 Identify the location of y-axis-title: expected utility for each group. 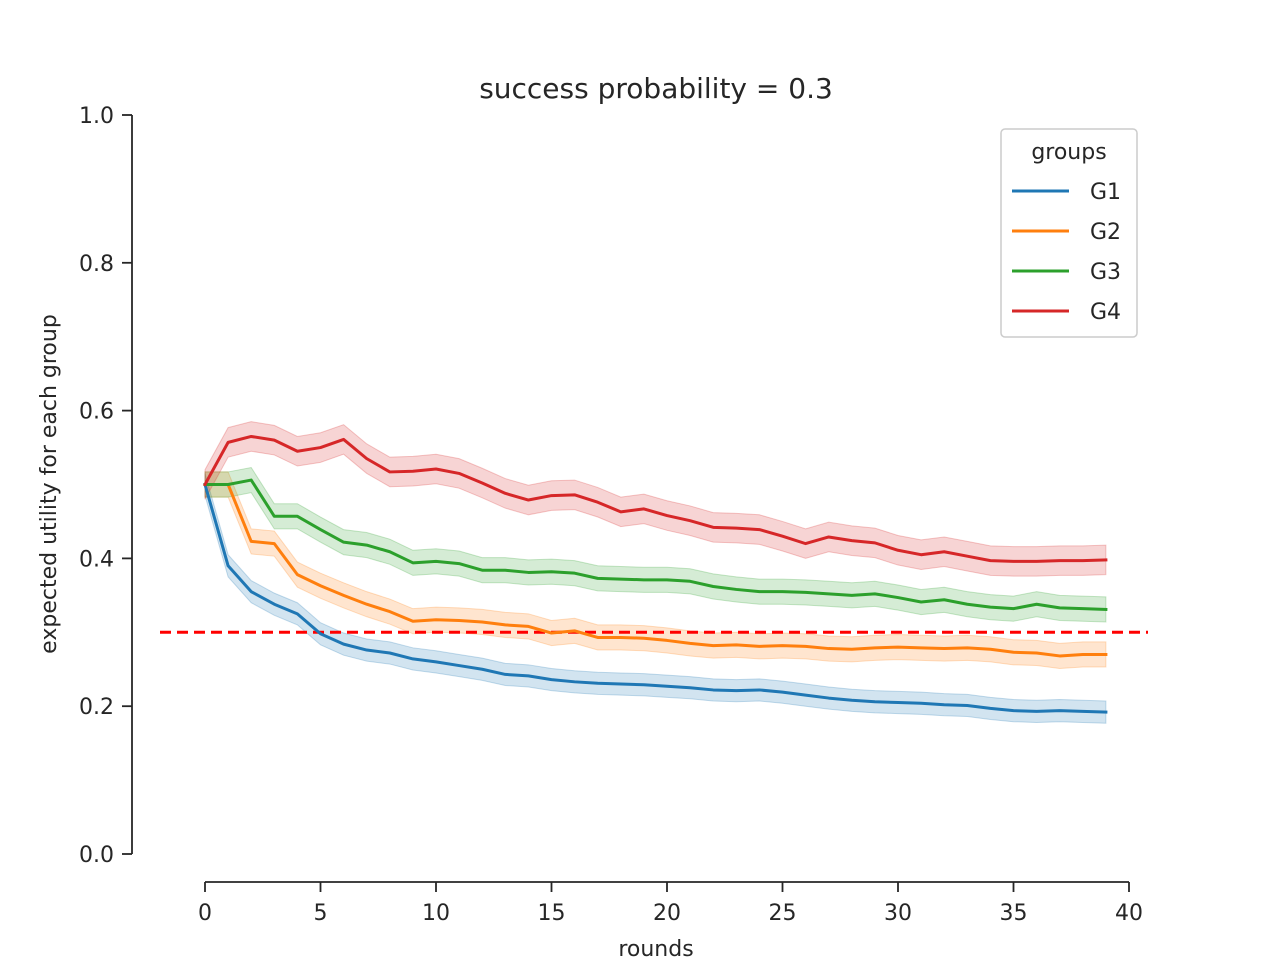
(49, 484).